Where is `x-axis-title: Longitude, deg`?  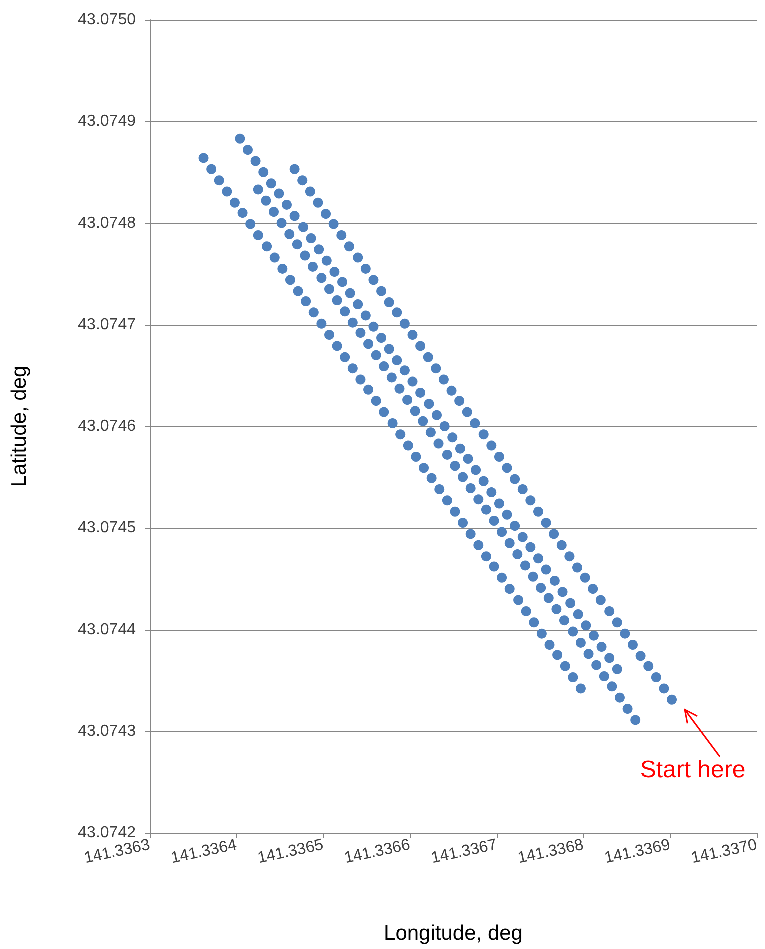
x-axis-title: Longitude, deg is located at coordinates (453, 933).